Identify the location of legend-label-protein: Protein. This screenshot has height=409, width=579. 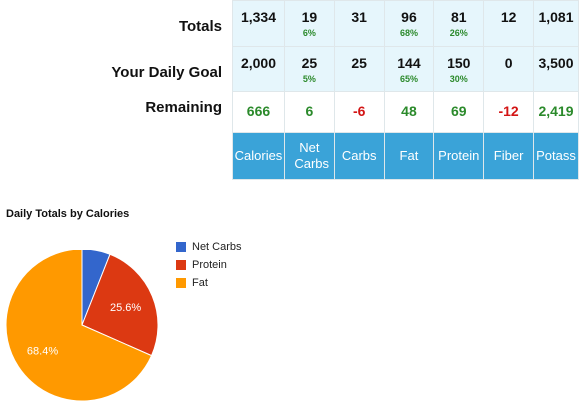
(209, 265).